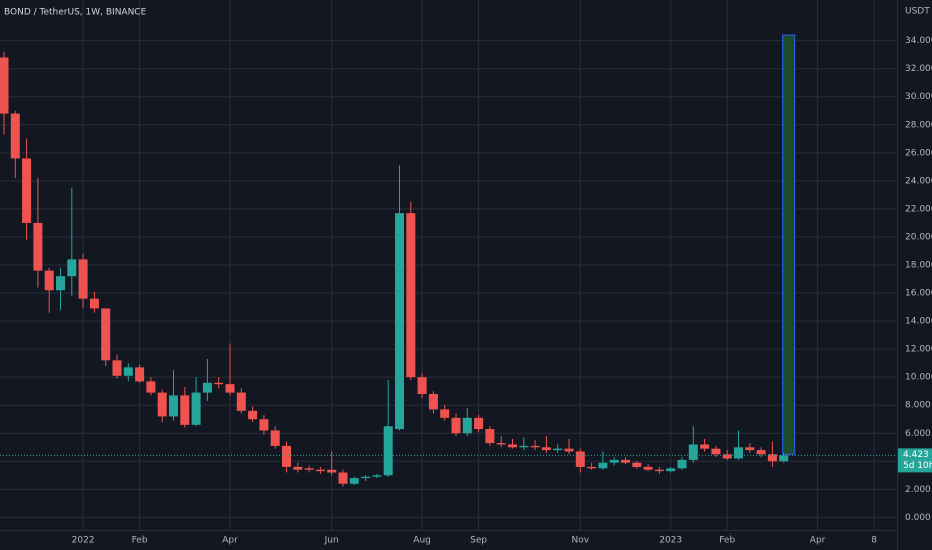 This screenshot has width=932, height=550. Describe the element at coordinates (918, 266) in the screenshot. I see `y-tick-label: 18.000` at that location.